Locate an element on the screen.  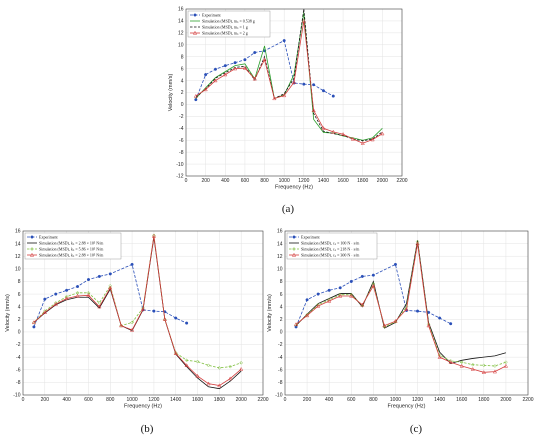
y-tick-label: 8 is located at coordinates (182, 57).